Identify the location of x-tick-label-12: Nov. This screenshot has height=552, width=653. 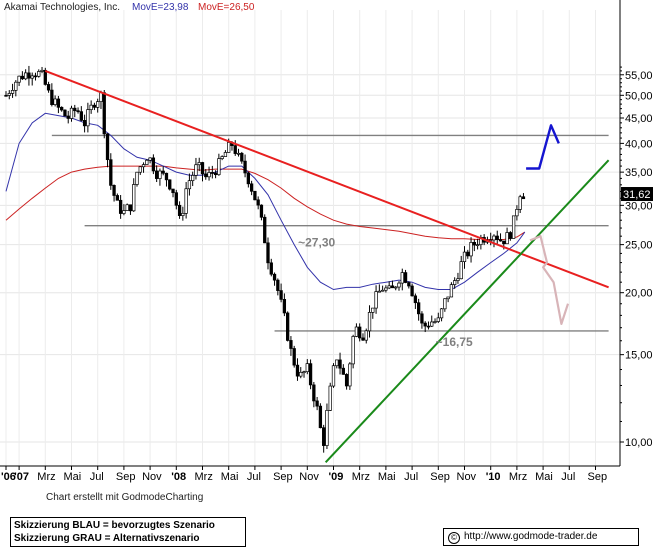
(309, 477).